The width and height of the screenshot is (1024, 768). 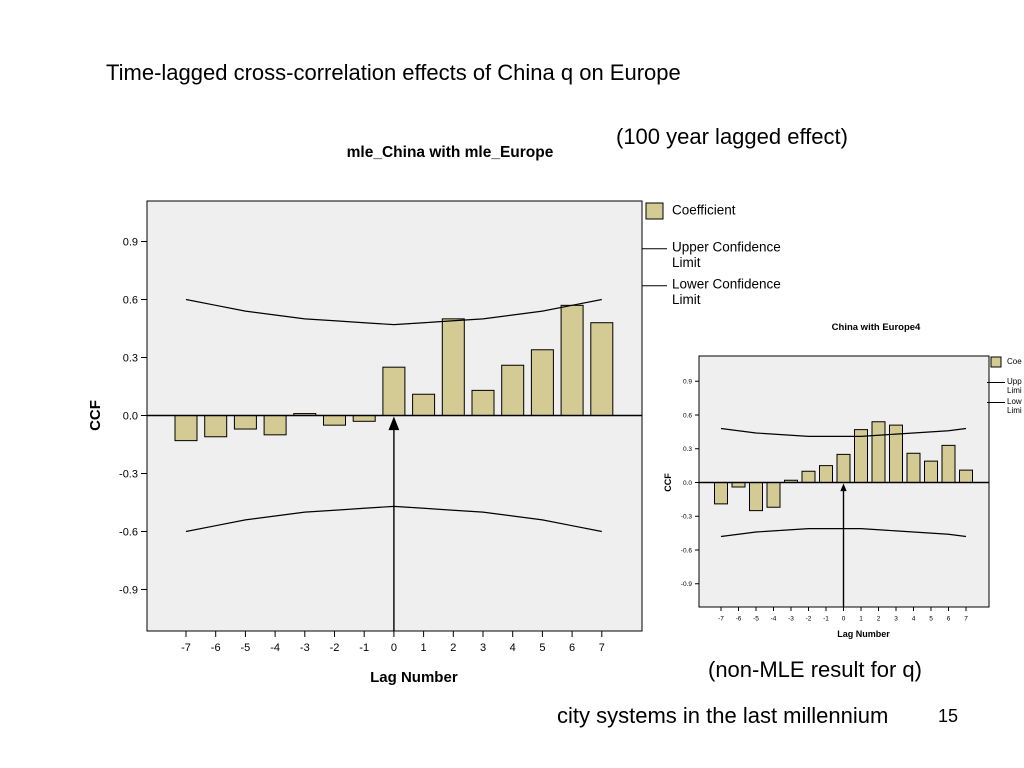 What do you see at coordinates (726, 246) in the screenshot?
I see `legend-label: Upper Confidence` at bounding box center [726, 246].